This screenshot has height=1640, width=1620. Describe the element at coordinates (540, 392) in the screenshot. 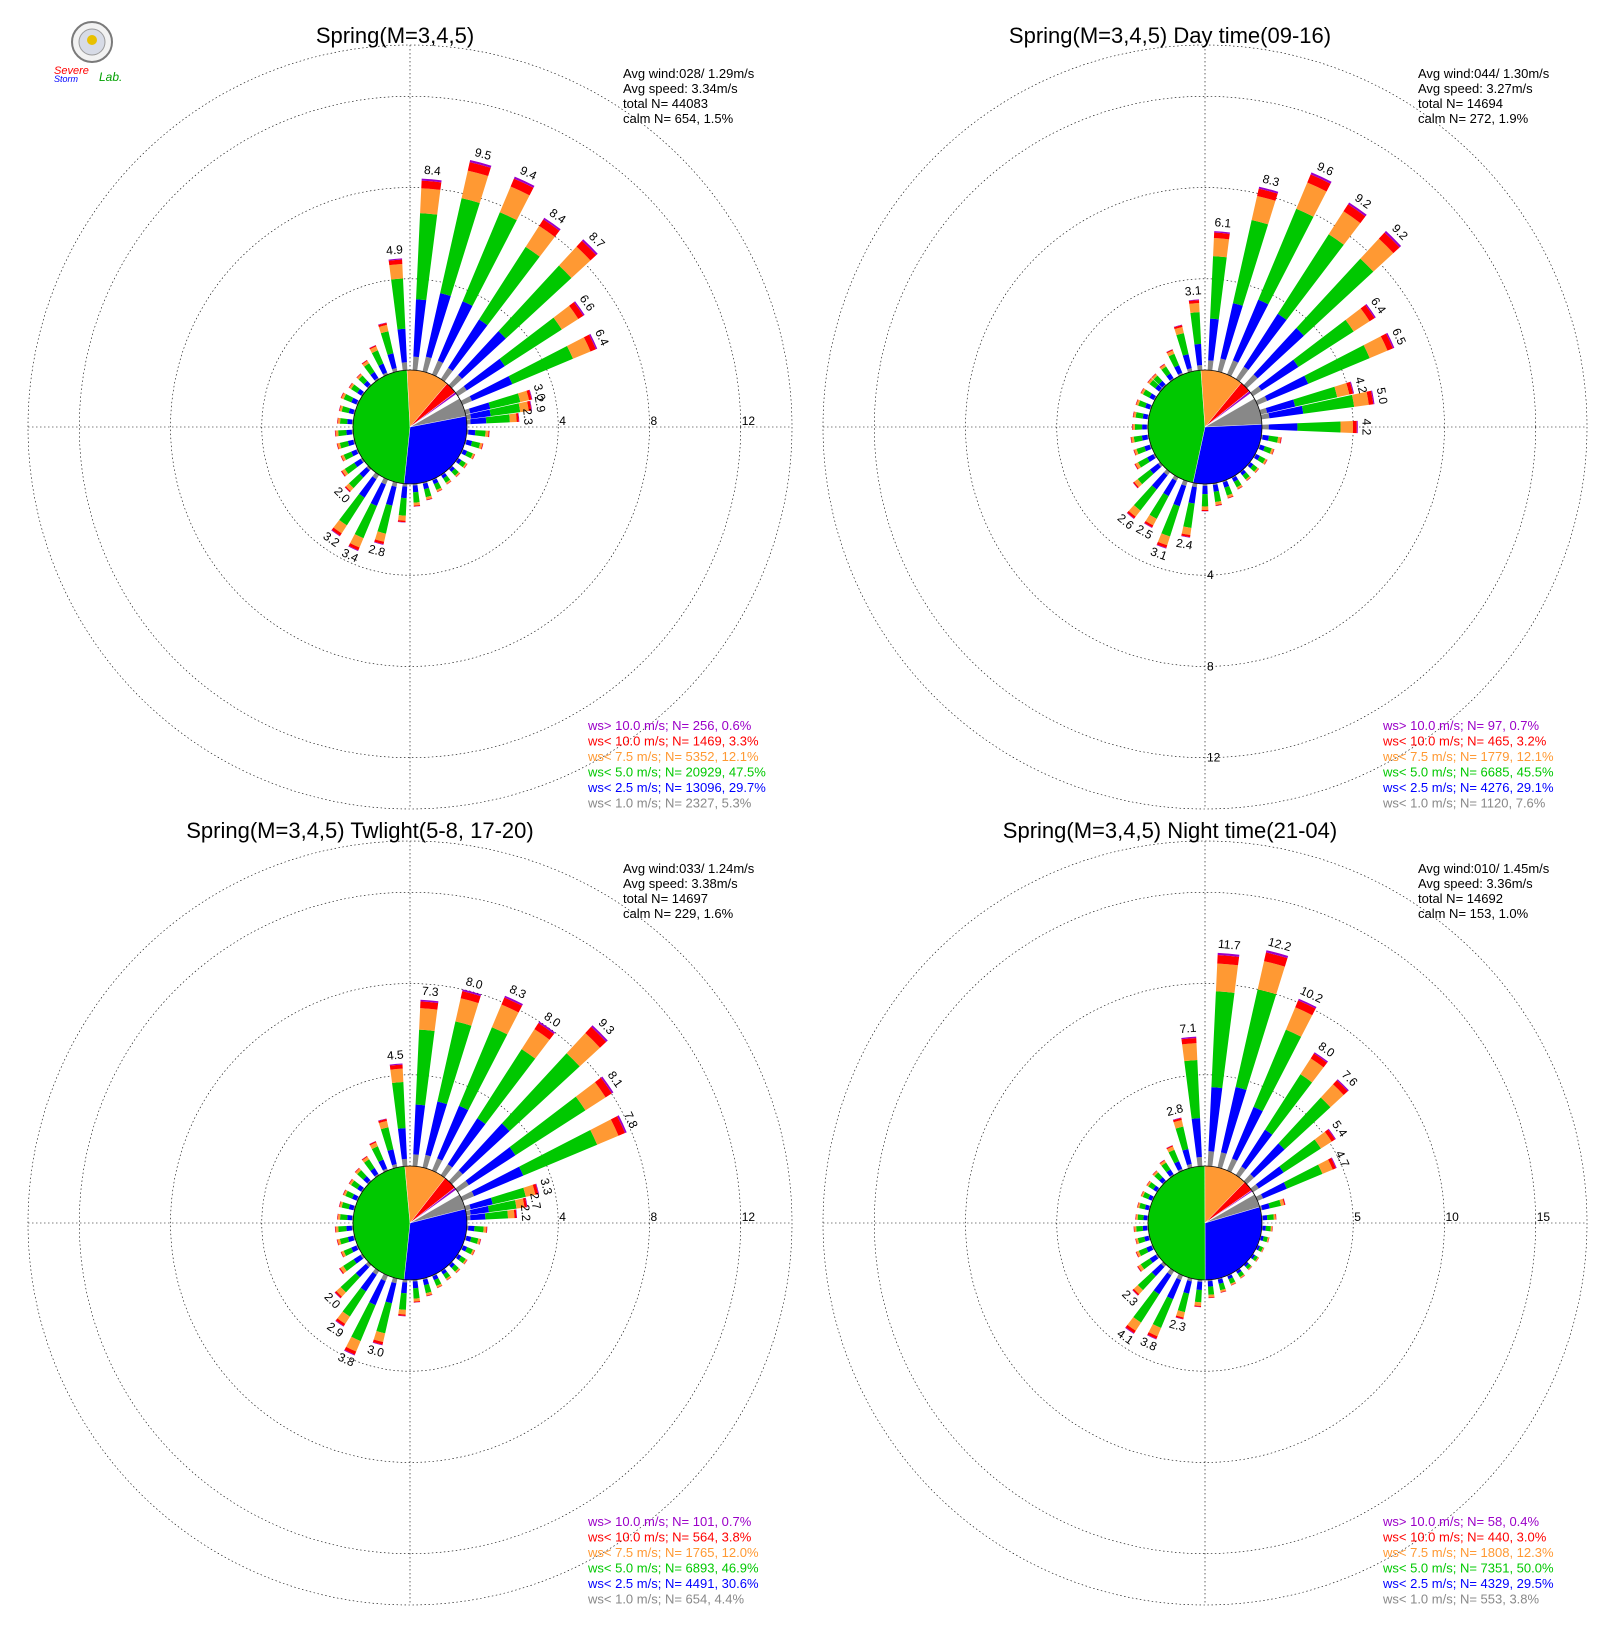

I see `bar-label: 3.0` at that location.